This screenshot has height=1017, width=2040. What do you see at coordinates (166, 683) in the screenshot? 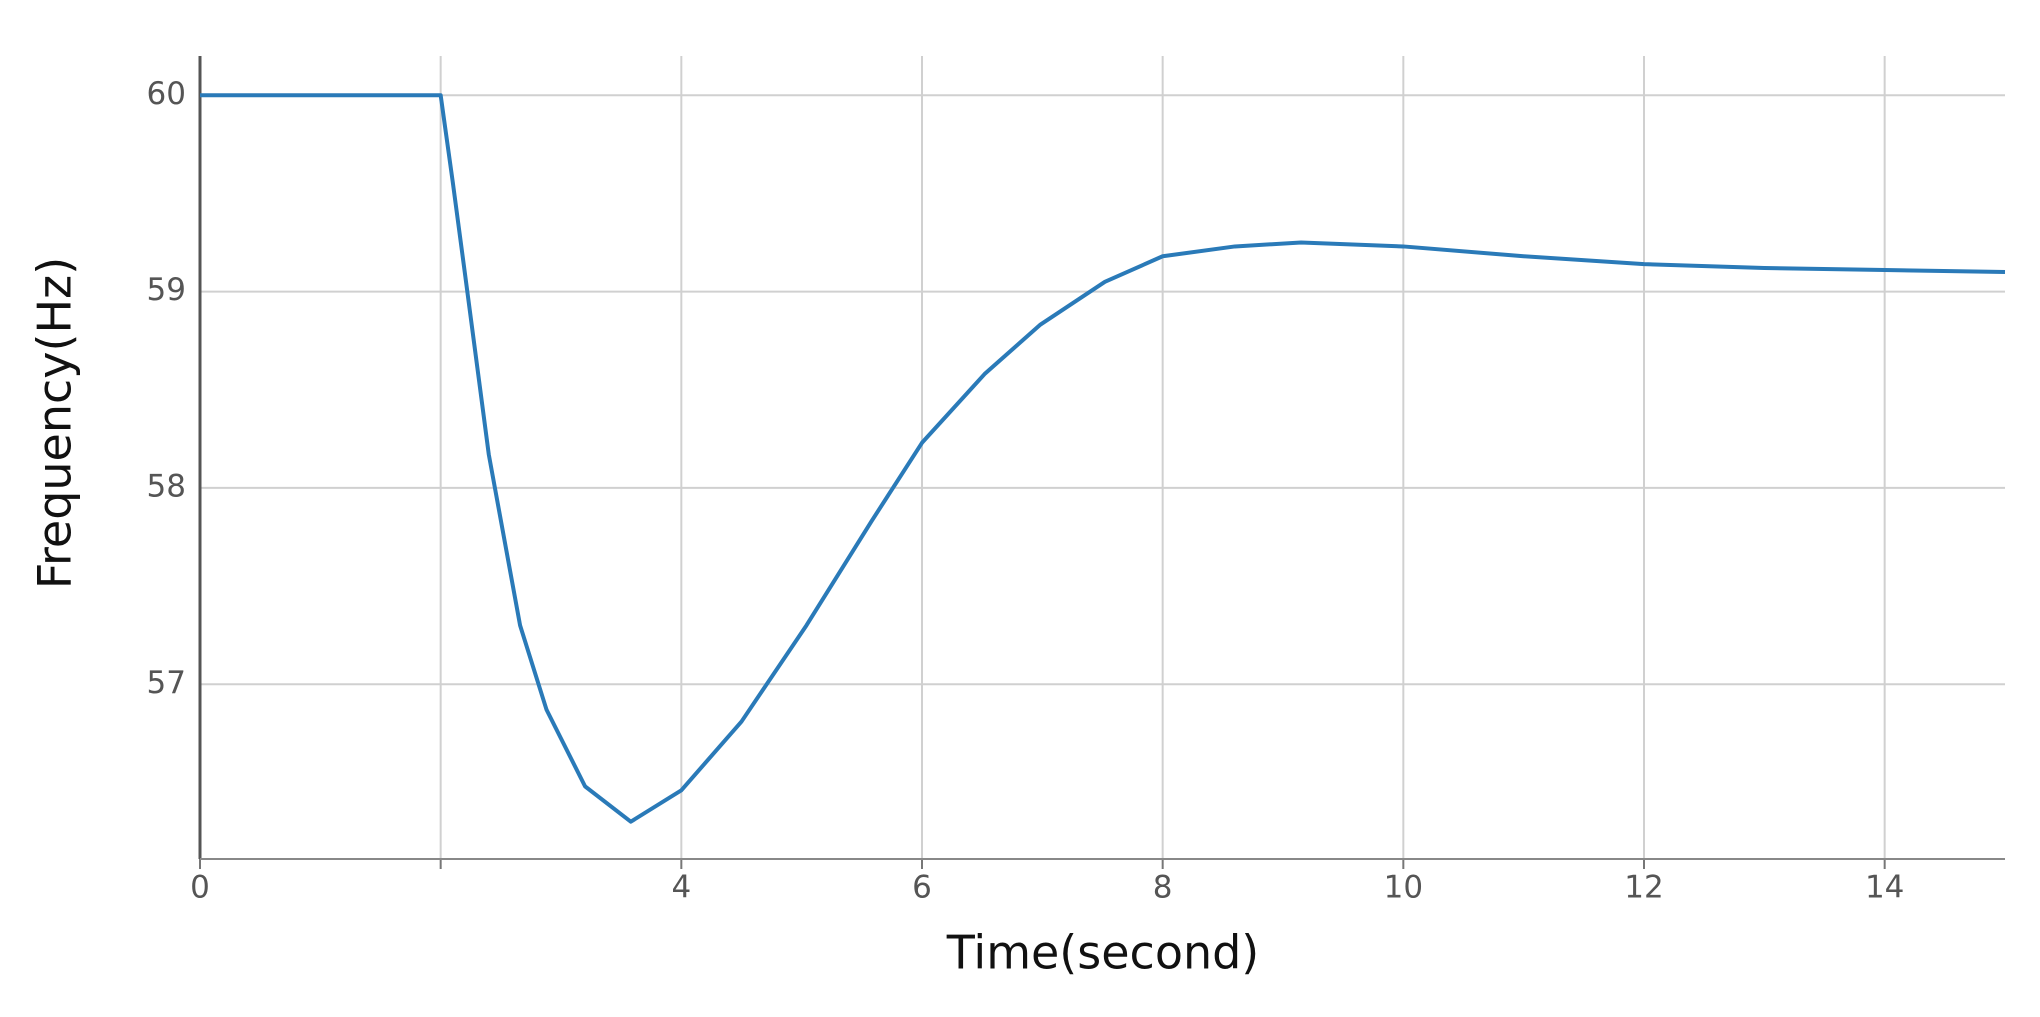
I see `y-tick-label: 57` at bounding box center [166, 683].